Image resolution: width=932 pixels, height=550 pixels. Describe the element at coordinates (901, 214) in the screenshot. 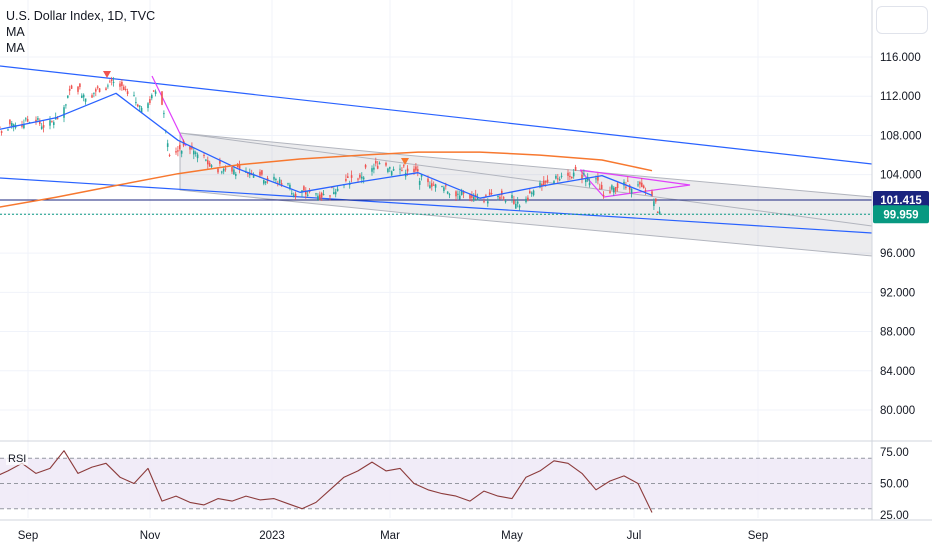

I see `price-label-badge` at that location.